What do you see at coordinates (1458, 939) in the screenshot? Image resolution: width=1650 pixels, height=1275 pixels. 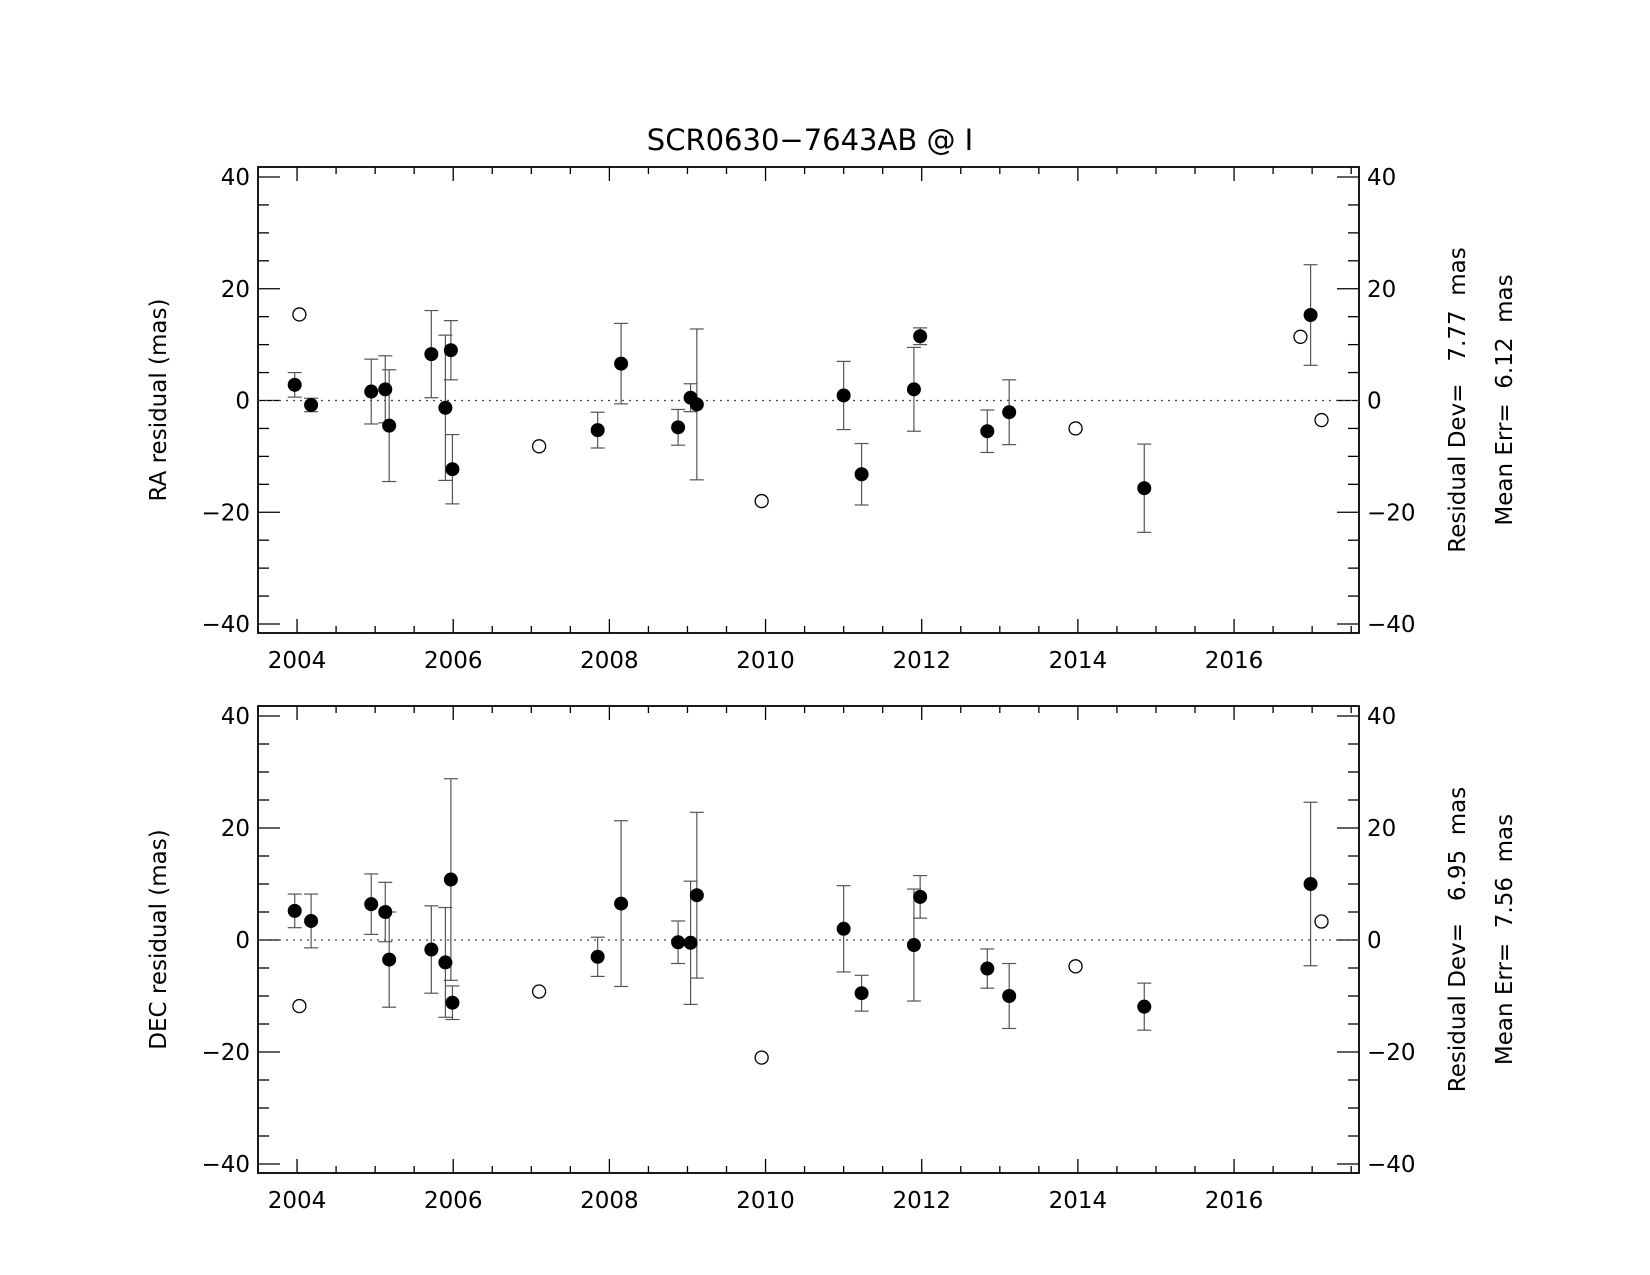 I see `residual-dev-label: Residual Dev= 6.95 mas` at bounding box center [1458, 939].